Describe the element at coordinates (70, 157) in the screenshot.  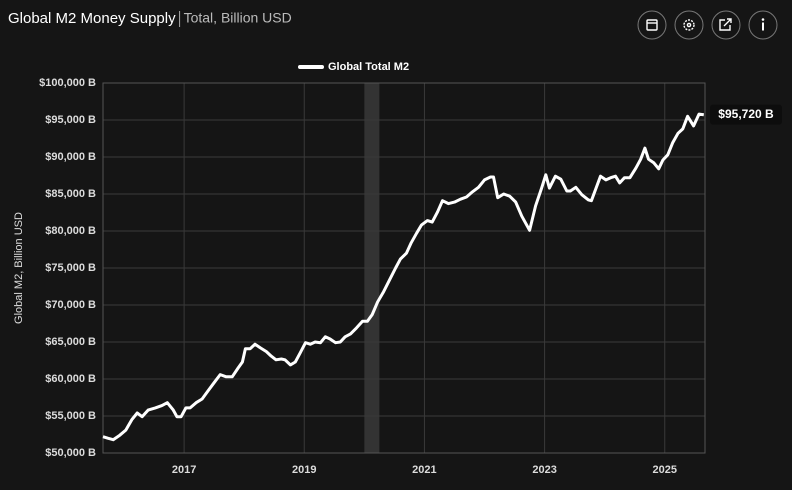
I see `y-tick-label: $90,000 B` at that location.